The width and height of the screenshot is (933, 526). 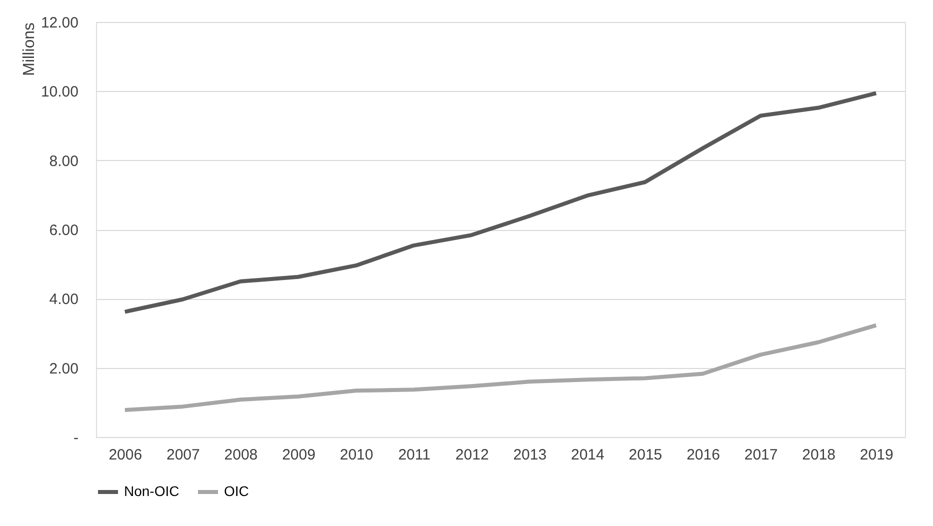 What do you see at coordinates (299, 455) in the screenshot?
I see `x-tick-label: 2009` at bounding box center [299, 455].